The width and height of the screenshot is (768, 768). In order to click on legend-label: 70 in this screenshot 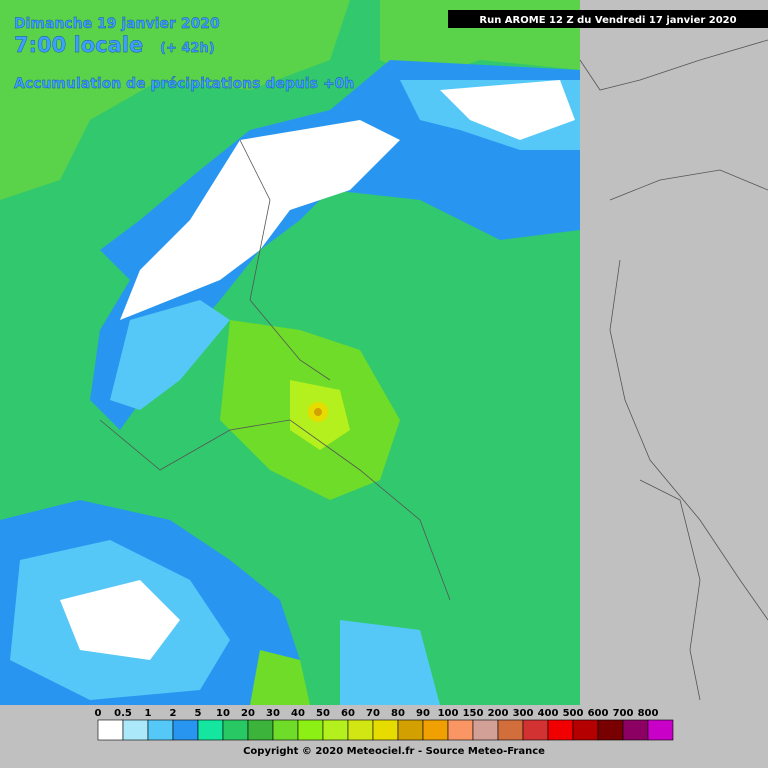, I will do `click(373, 713)`.